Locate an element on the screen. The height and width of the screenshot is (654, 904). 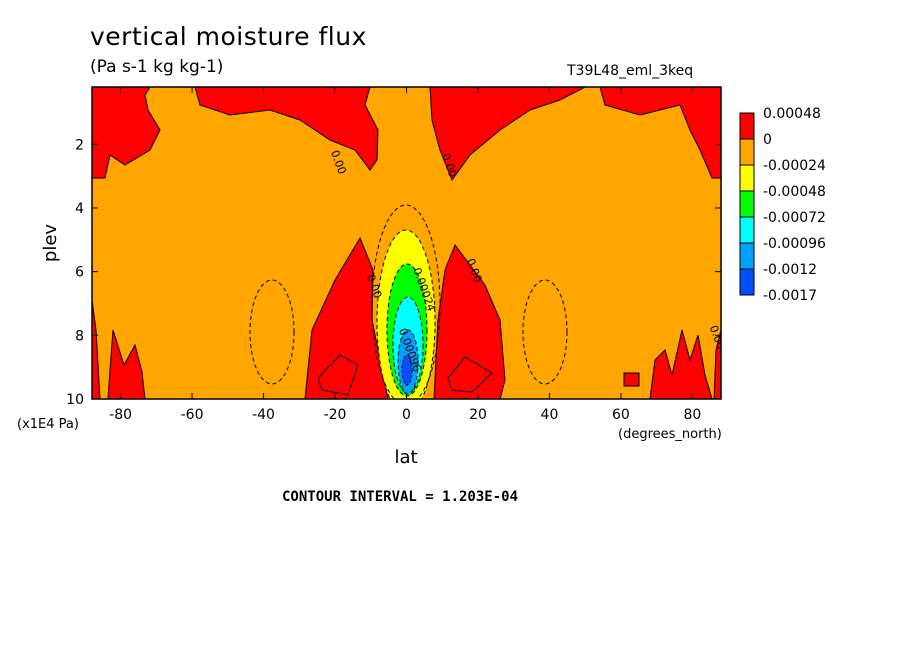
chart-title: vertical moisture flux is located at coordinates (228, 36).